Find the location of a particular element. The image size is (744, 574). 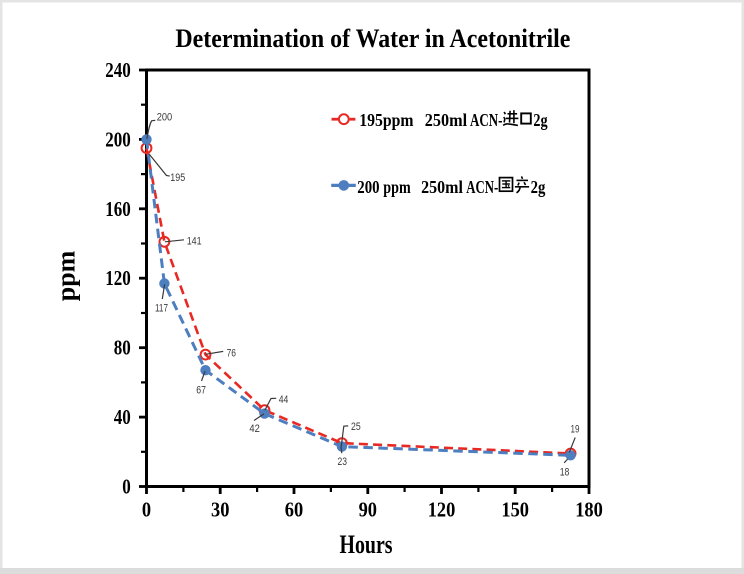

svg-text: 195 is located at coordinates (177, 178).